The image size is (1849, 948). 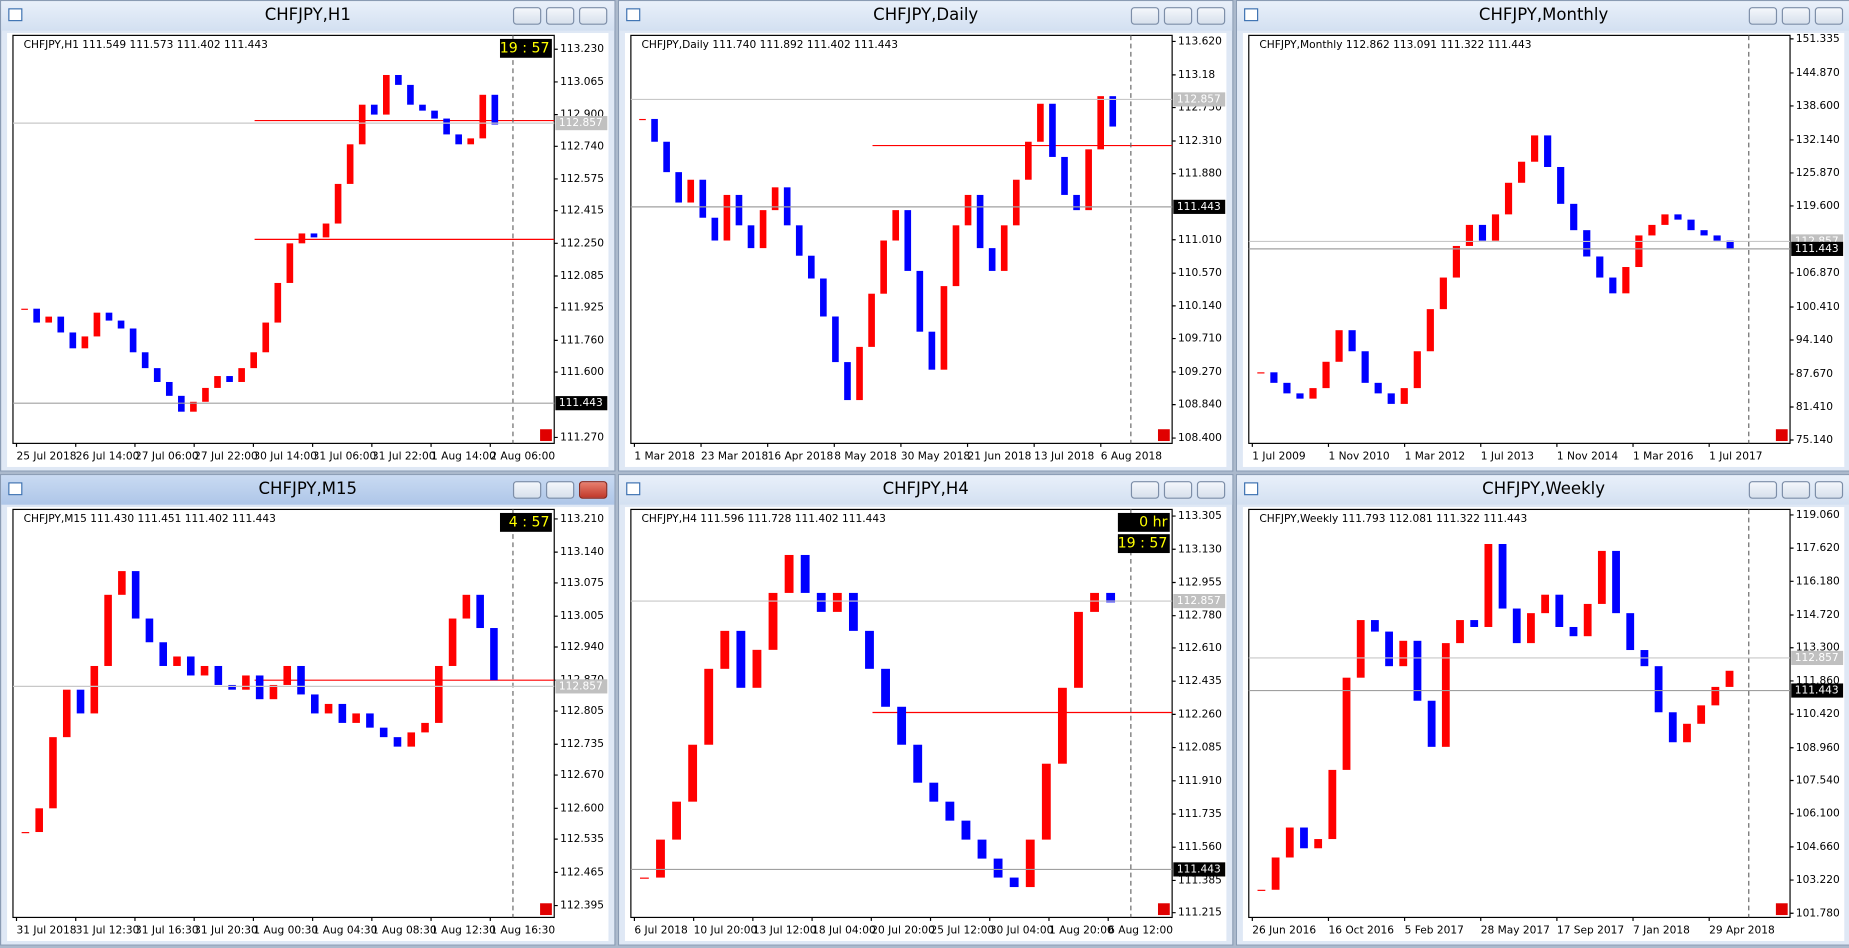 What do you see at coordinates (582, 210) in the screenshot?
I see `y-tick-label: 112.415` at bounding box center [582, 210].